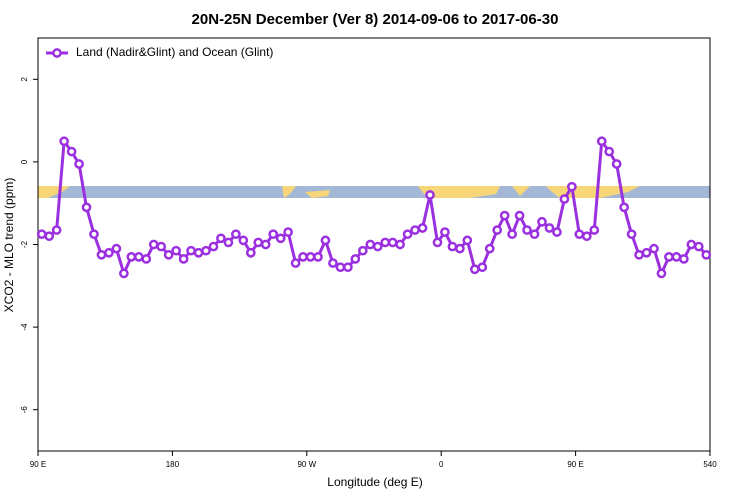 The image size is (750, 500). What do you see at coordinates (9, 245) in the screenshot?
I see `y-axis-label: XCO2 - MLO trend (ppm)` at bounding box center [9, 245].